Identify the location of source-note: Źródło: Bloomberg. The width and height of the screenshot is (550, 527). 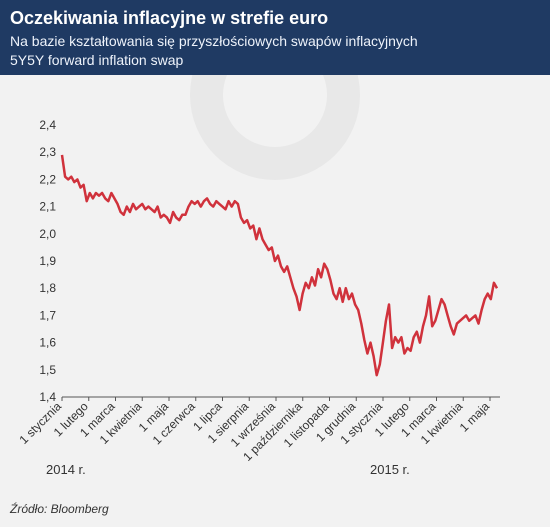
(59, 509).